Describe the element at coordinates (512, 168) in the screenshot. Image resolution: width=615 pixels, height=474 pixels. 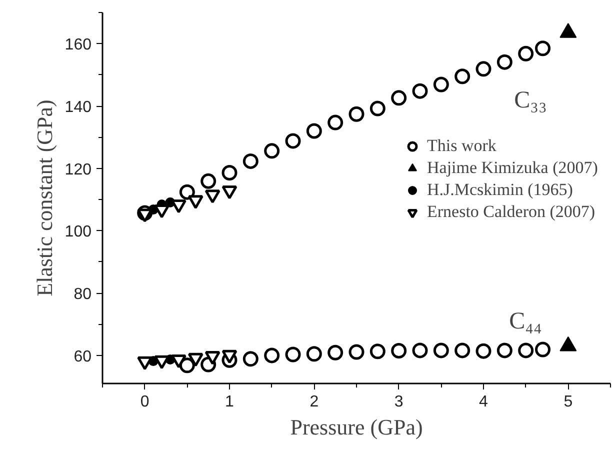
I see `legend-label: Hajime Kimizuka (2007)` at that location.